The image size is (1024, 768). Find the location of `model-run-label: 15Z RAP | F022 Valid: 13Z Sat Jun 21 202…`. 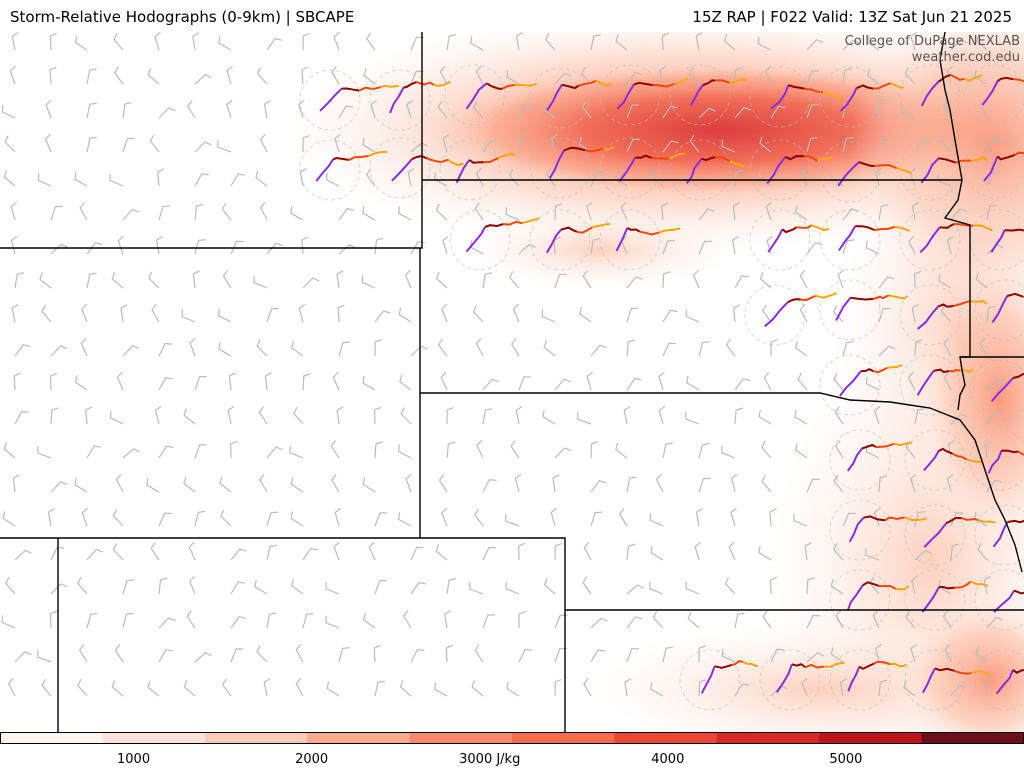

model-run-label: 15Z RAP | F022 Valid: 13Z Sat Jun 21 202… is located at coordinates (852, 17).